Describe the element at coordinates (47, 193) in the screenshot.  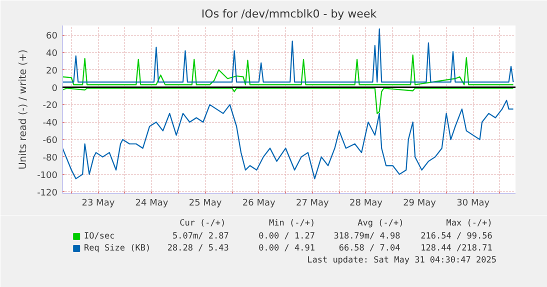
I see `y-tick-label: -120` at that location.